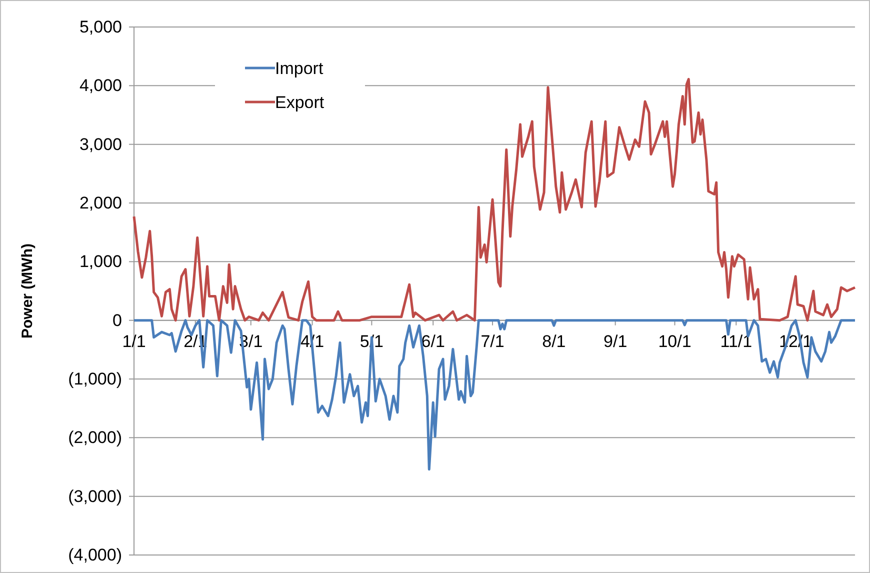 The image size is (870, 573). I want to click on y-tick-label: 3,000, so click(100, 144).